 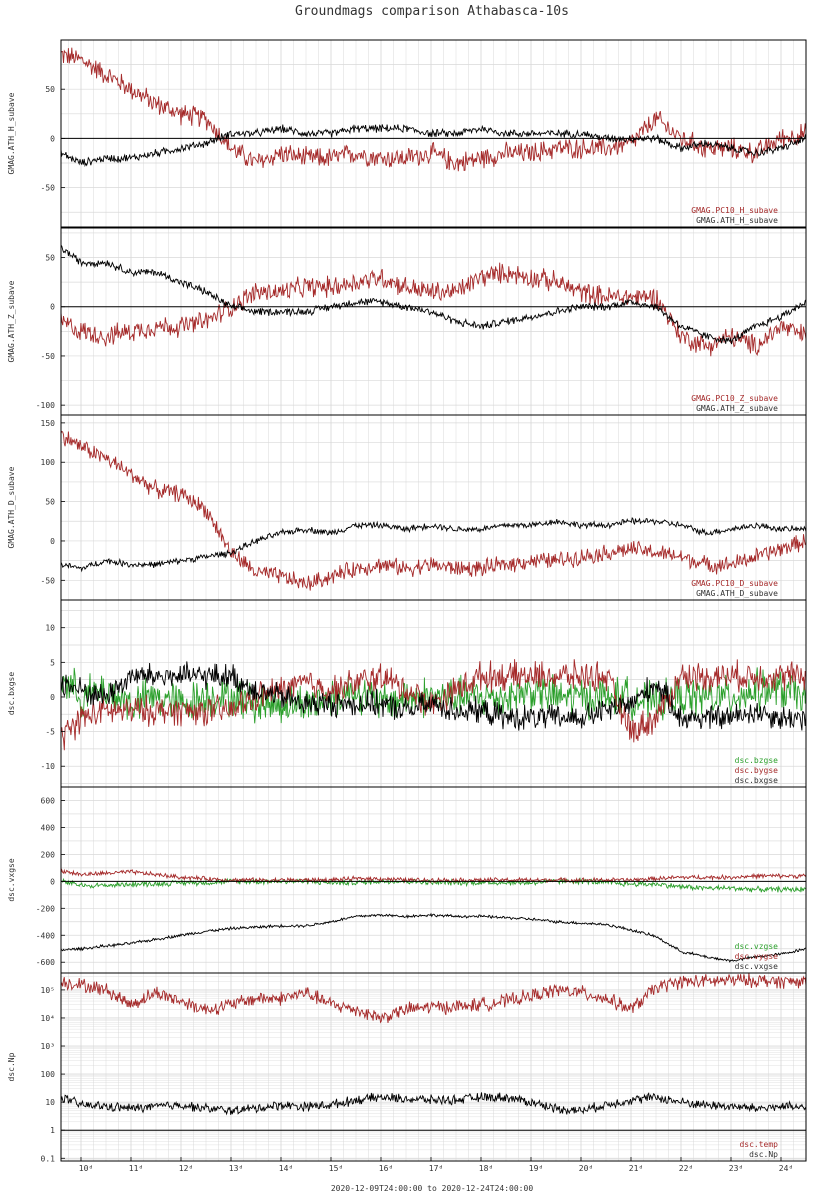 I want to click on y-tick-label: 10³, so click(x=48, y=1046).